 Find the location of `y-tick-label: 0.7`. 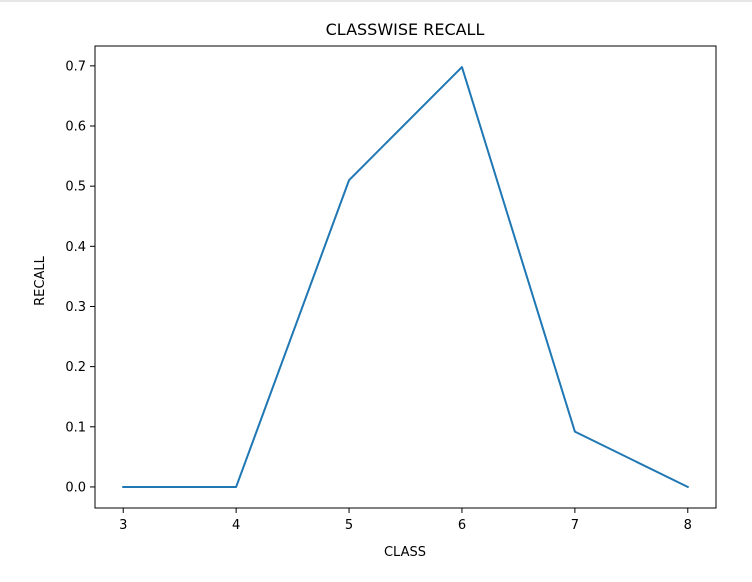

y-tick-label: 0.7 is located at coordinates (75, 66).